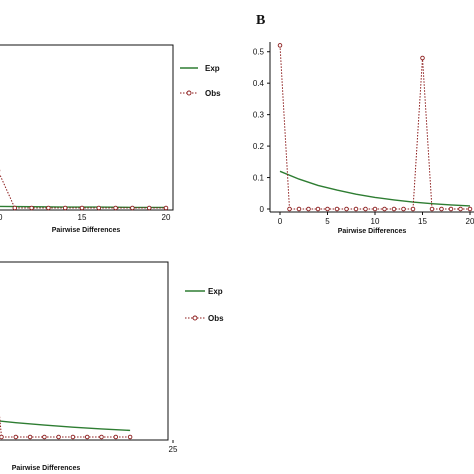 The width and height of the screenshot is (474, 474). I want to click on panel-a-frame, so click(87, 127).